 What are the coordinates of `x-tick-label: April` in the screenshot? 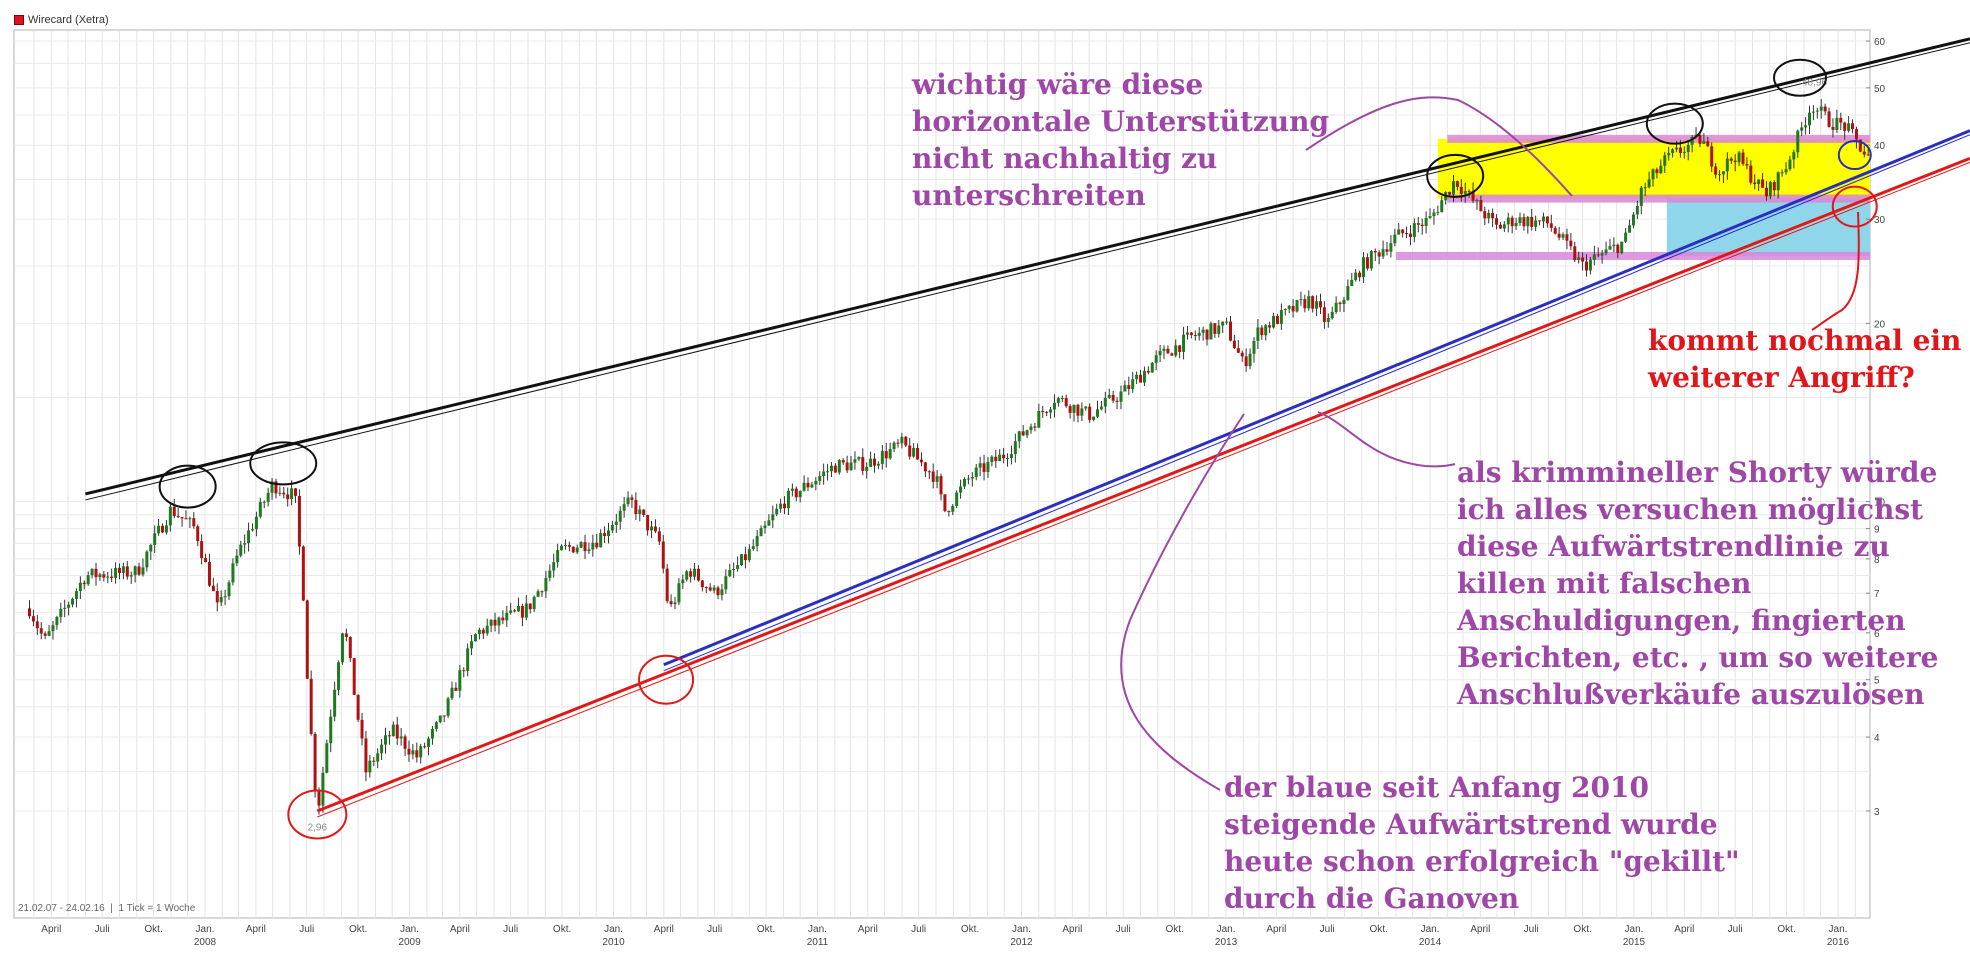 It's located at (1684, 929).